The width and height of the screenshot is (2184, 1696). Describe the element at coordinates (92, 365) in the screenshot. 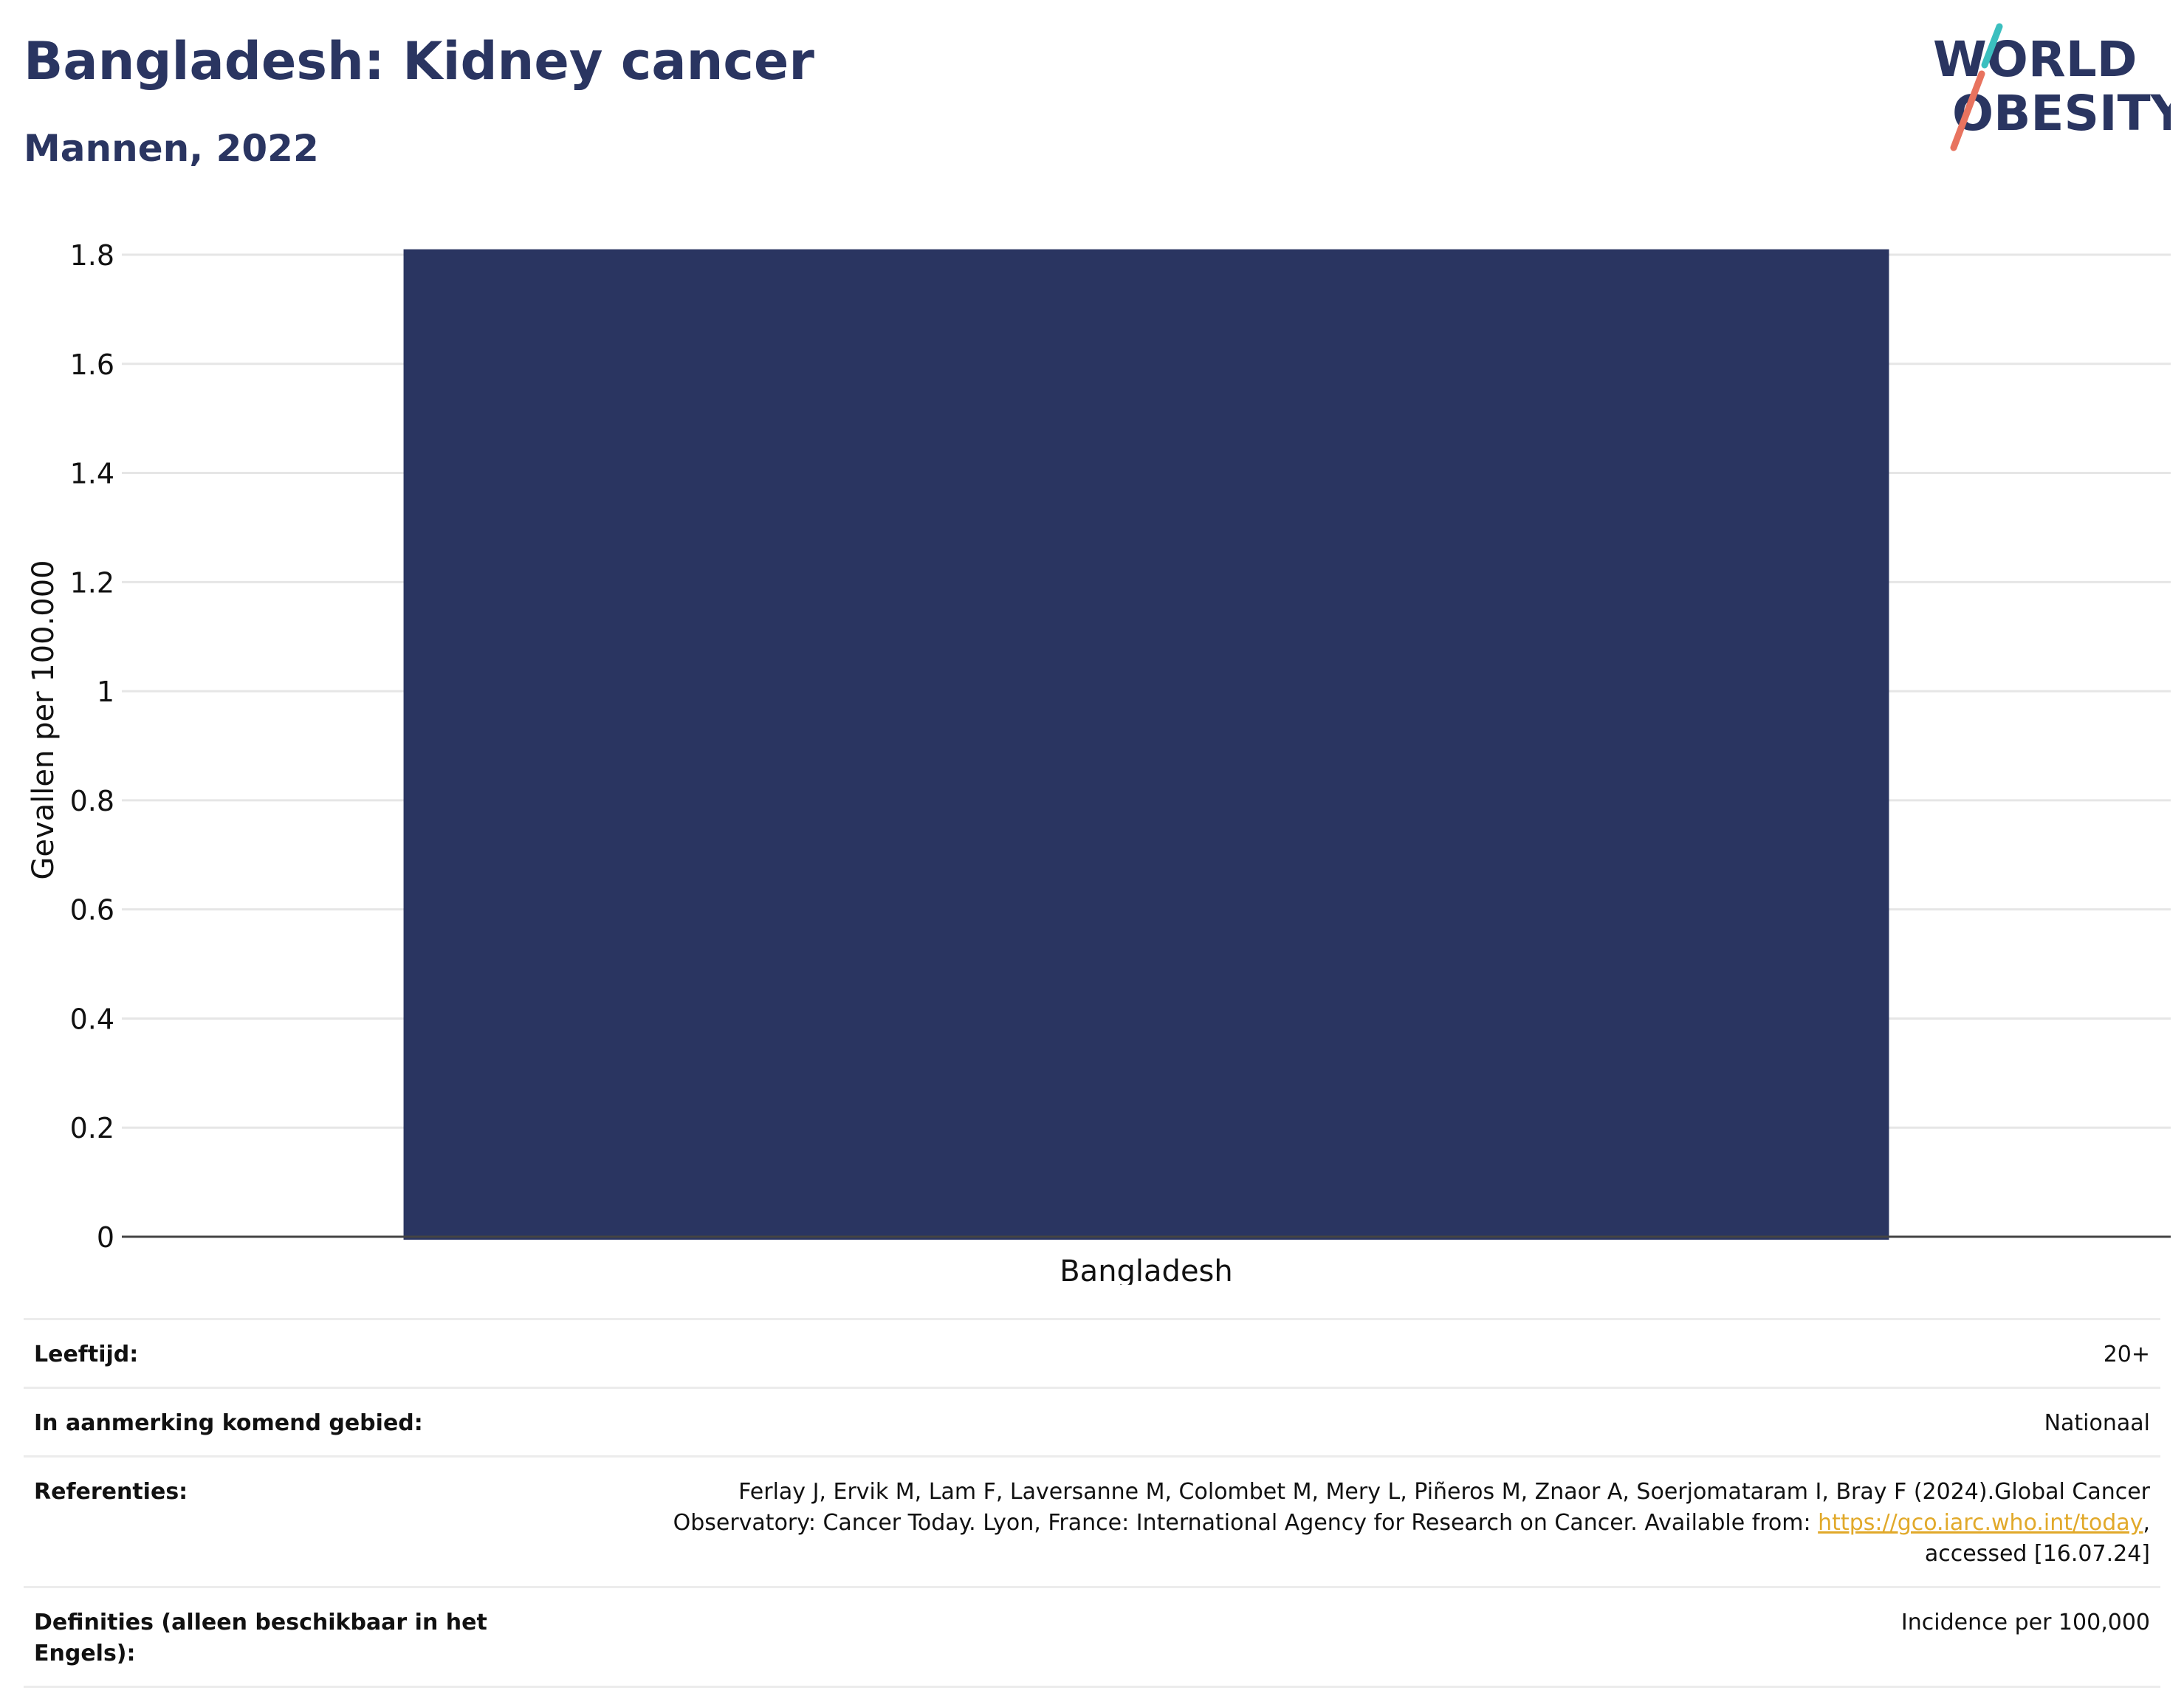

I see `y-tick-label: 1.6` at that location.